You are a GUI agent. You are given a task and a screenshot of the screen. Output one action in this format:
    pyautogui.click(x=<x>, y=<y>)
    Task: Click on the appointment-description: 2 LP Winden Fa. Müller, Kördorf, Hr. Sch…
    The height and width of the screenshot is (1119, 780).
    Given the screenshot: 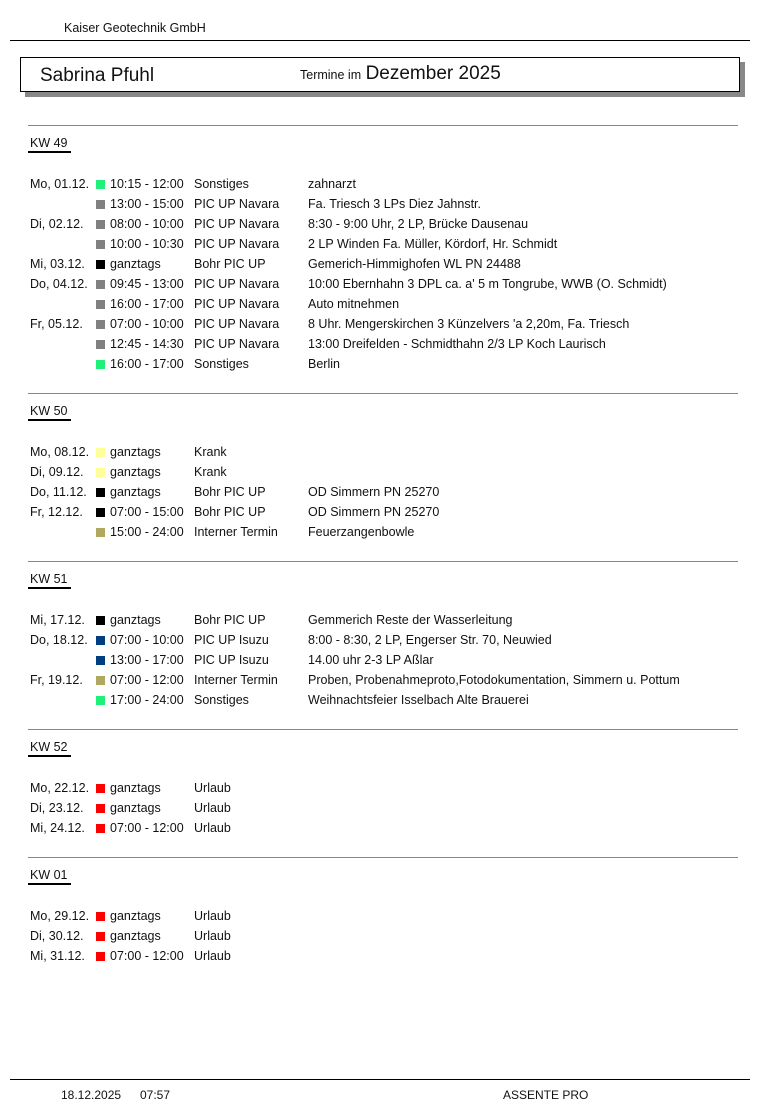 What is the action you would take?
    pyautogui.click(x=433, y=244)
    